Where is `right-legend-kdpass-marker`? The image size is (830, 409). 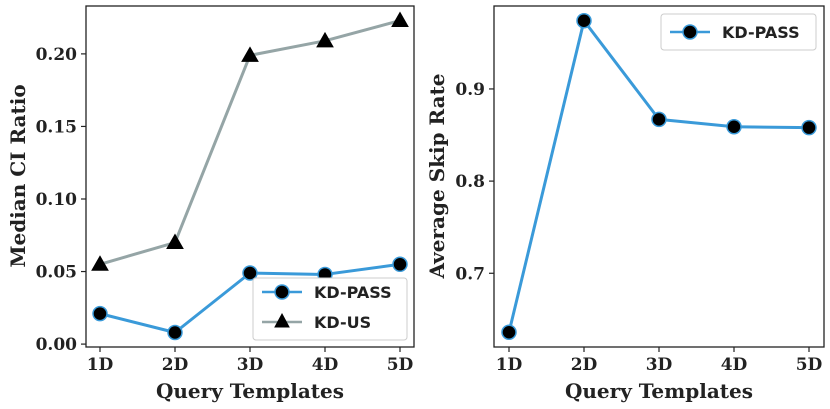 right-legend-kdpass-marker is located at coordinates (690, 32).